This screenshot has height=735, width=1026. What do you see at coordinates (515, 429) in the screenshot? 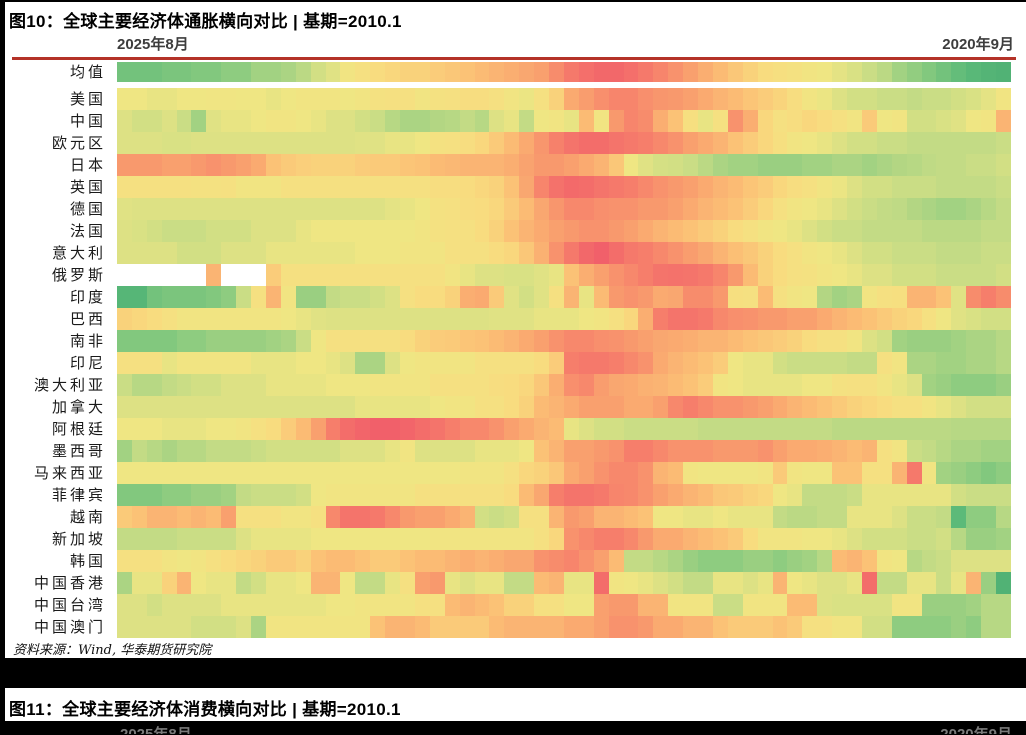
I see `heatmap-row: 阿根廷` at bounding box center [515, 429].